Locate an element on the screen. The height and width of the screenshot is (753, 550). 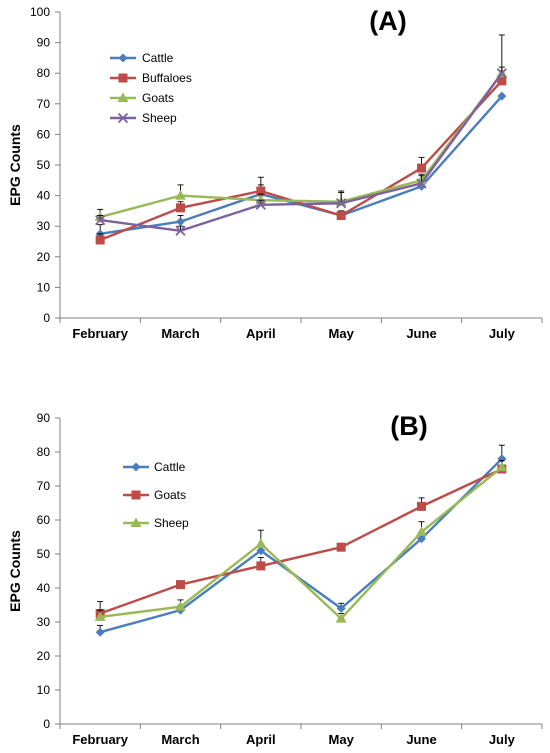
chart-b-xtick-label-june: June is located at coordinates (421, 739).